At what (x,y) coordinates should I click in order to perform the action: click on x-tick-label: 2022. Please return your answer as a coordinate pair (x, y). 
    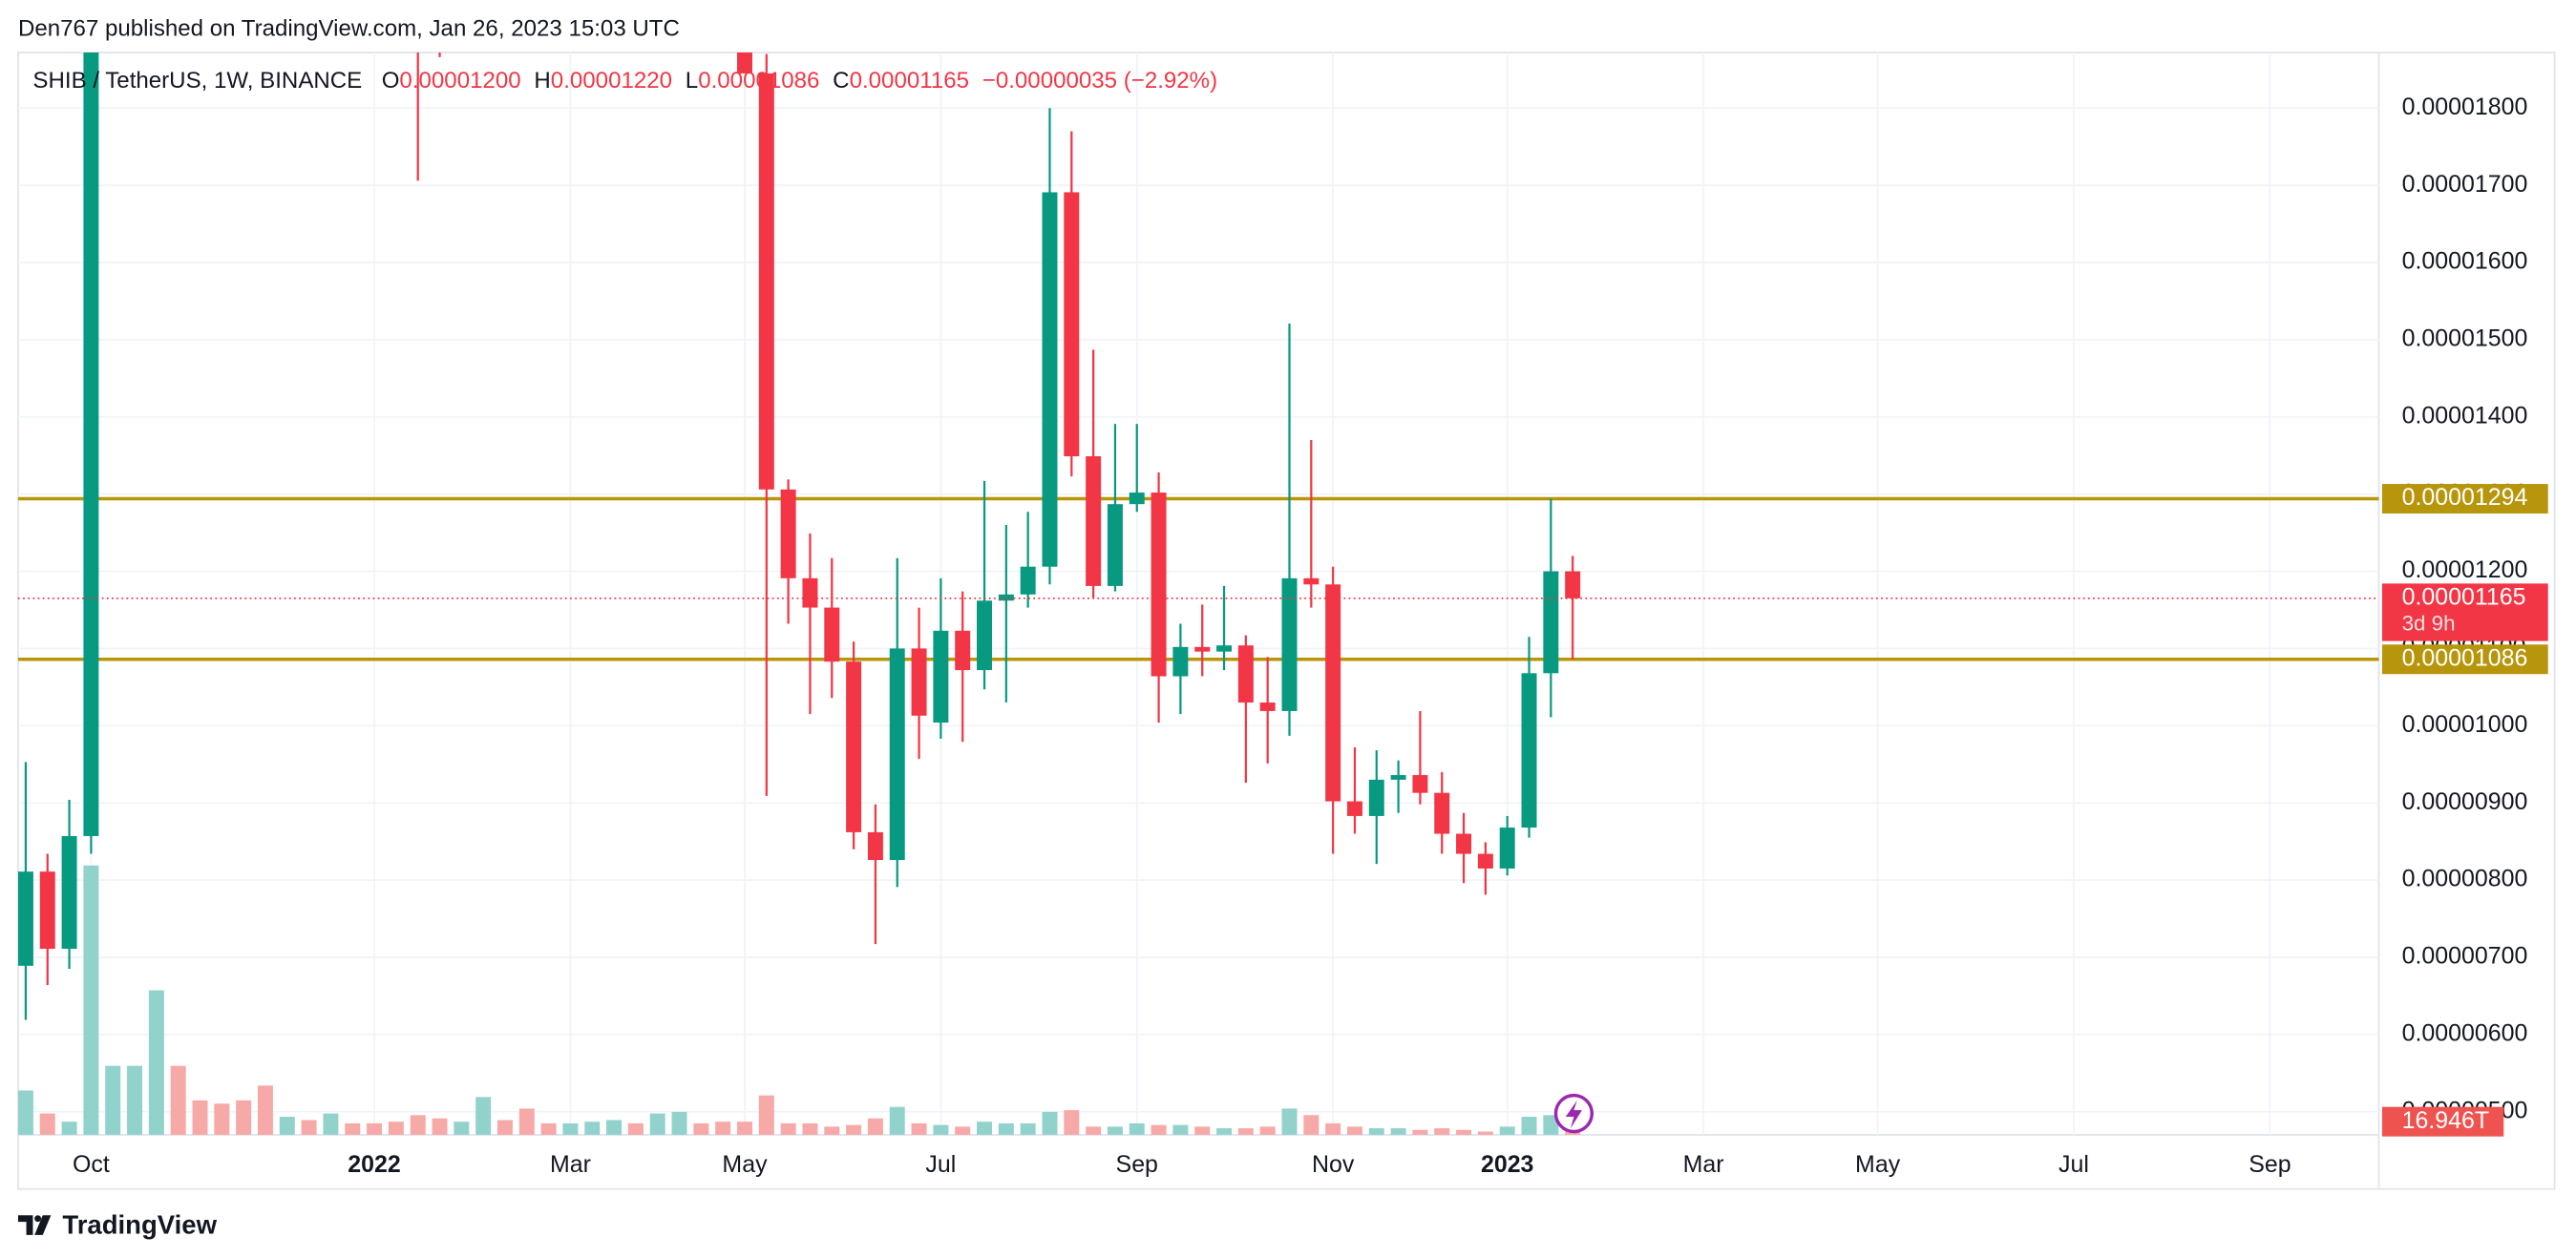
    Looking at the image, I should click on (374, 1165).